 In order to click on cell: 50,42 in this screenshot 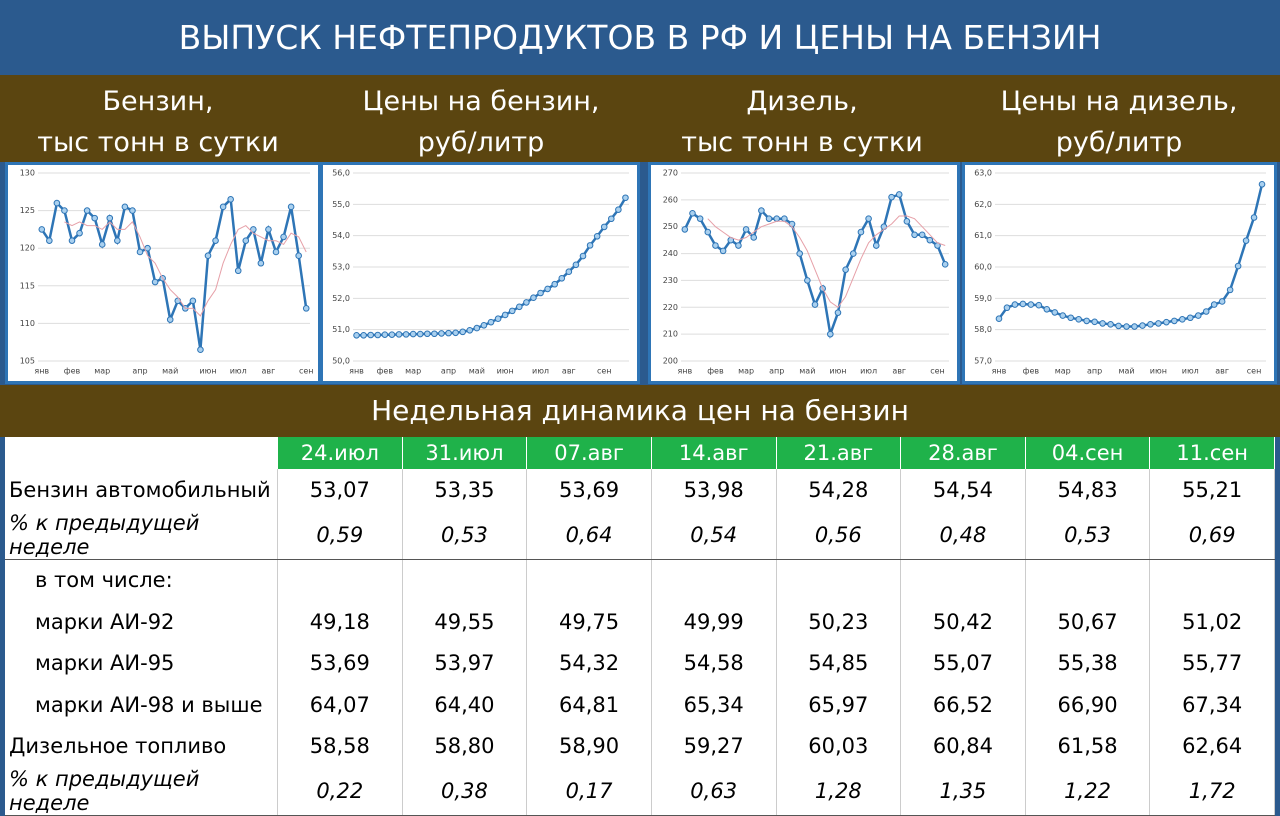, I will do `click(963, 622)`.